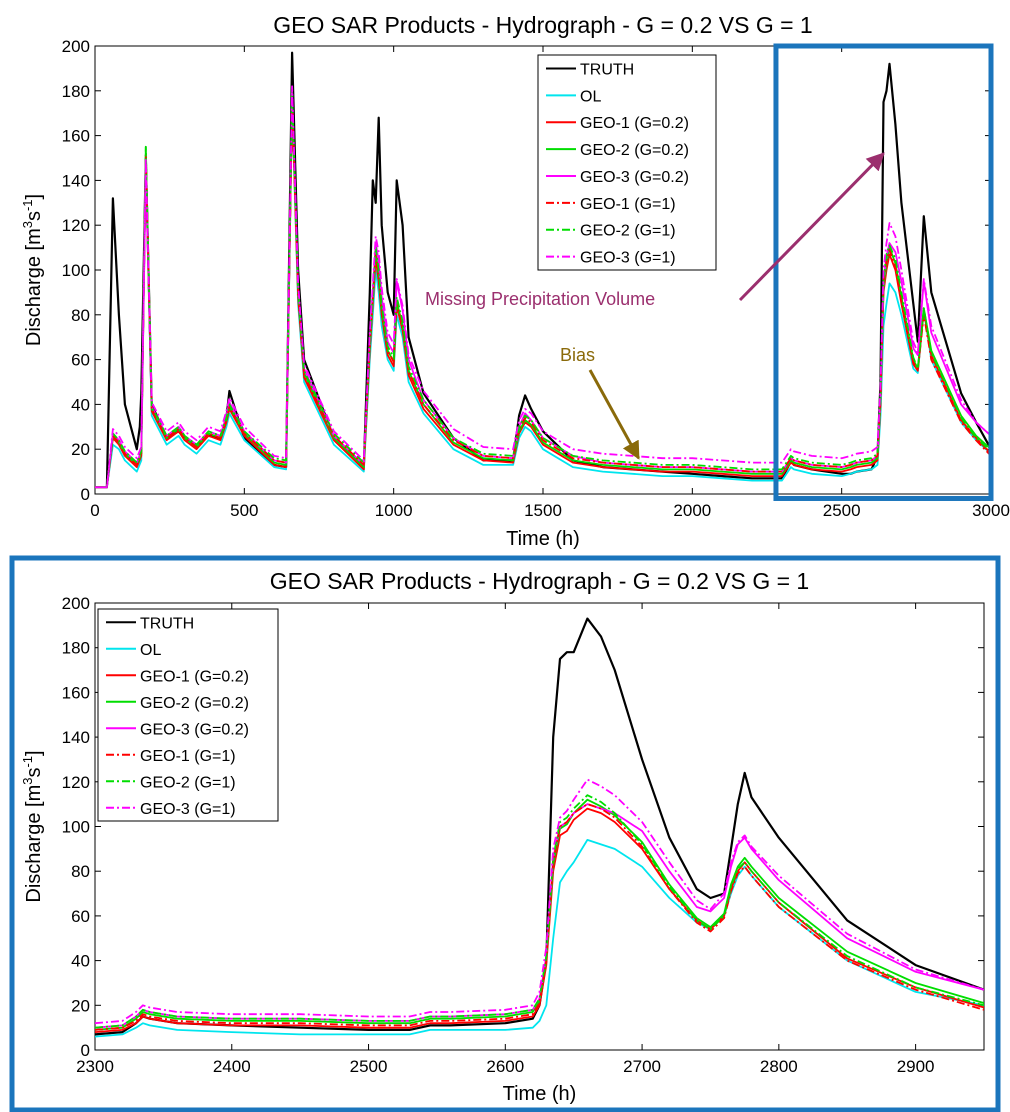  Describe the element at coordinates (916, 1066) in the screenshot. I see `x-tick-label: 2900` at that location.